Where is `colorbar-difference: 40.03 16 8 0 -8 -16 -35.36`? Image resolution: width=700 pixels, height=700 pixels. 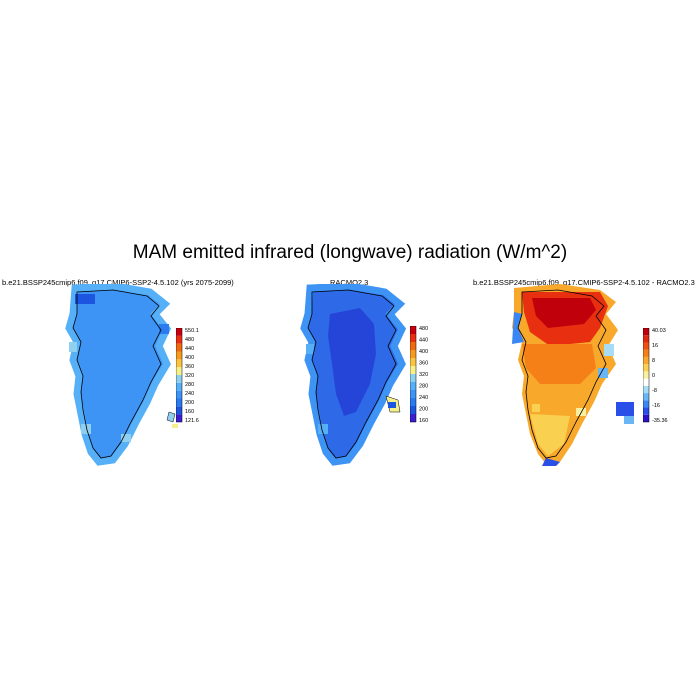 colorbar-difference: 40.03 16 8 0 -8 -16 -35.36 is located at coordinates (655, 376).